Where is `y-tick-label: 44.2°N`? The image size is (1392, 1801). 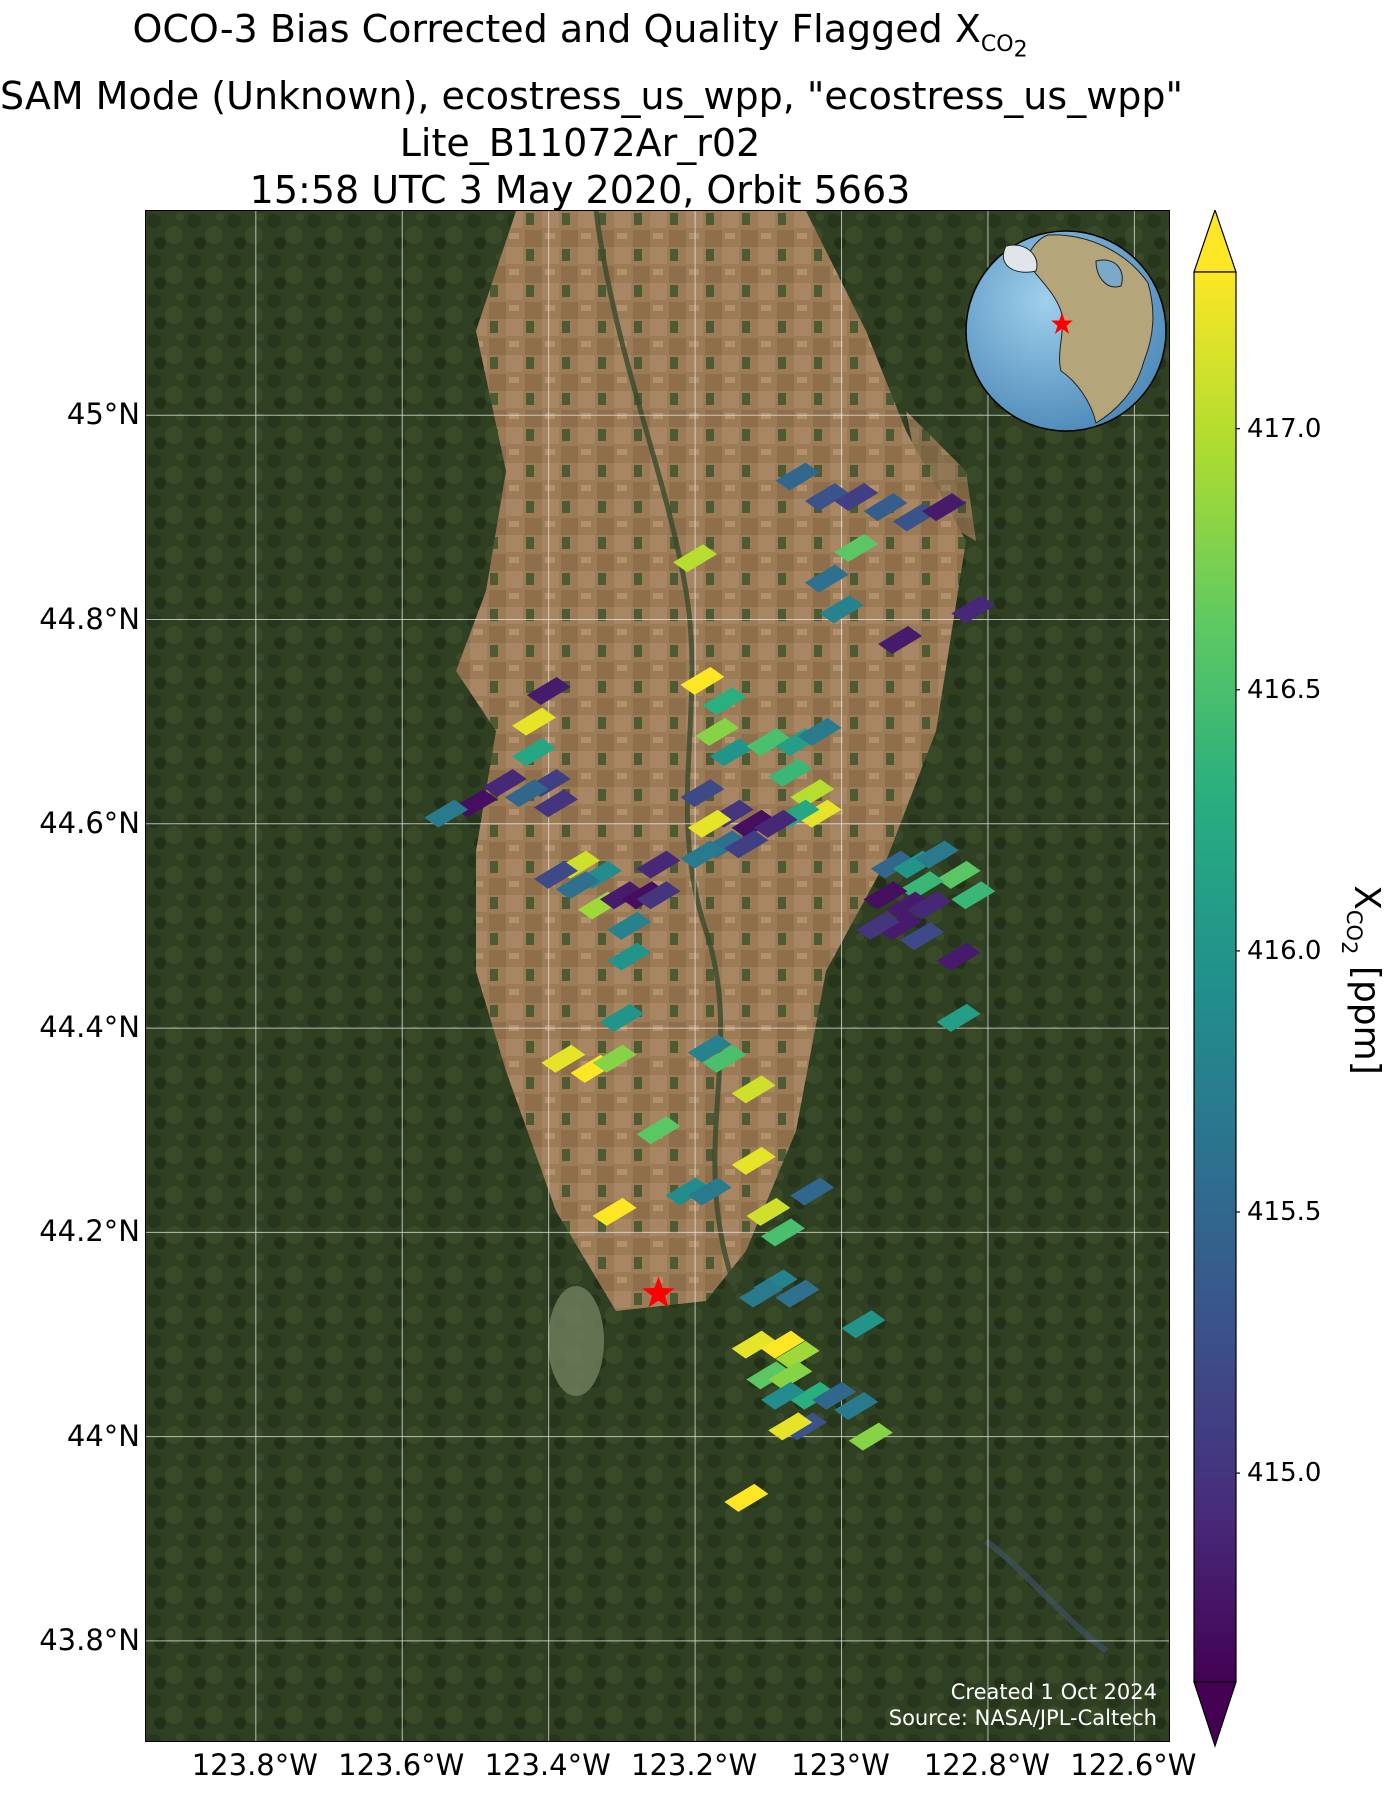
y-tick-label: 44.2°N is located at coordinates (89, 1231).